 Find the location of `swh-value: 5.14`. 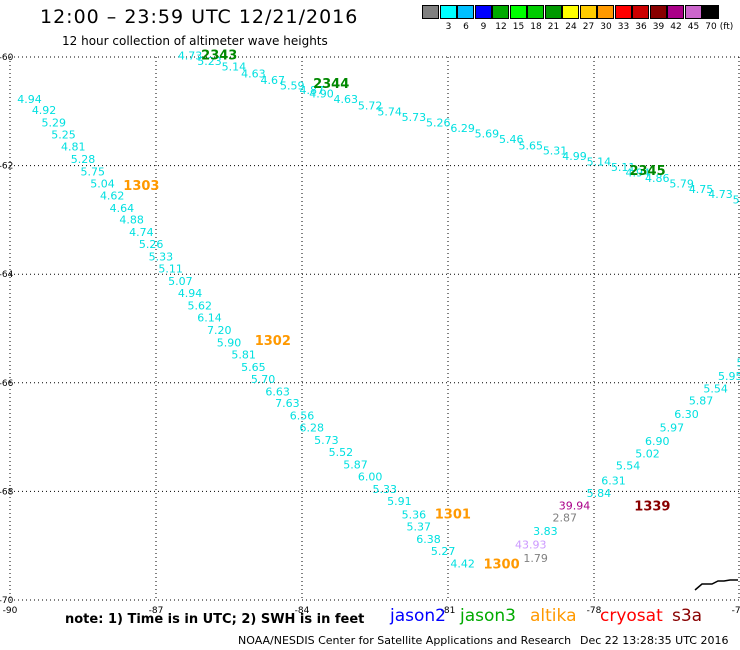

swh-value: 5.14 is located at coordinates (599, 162).